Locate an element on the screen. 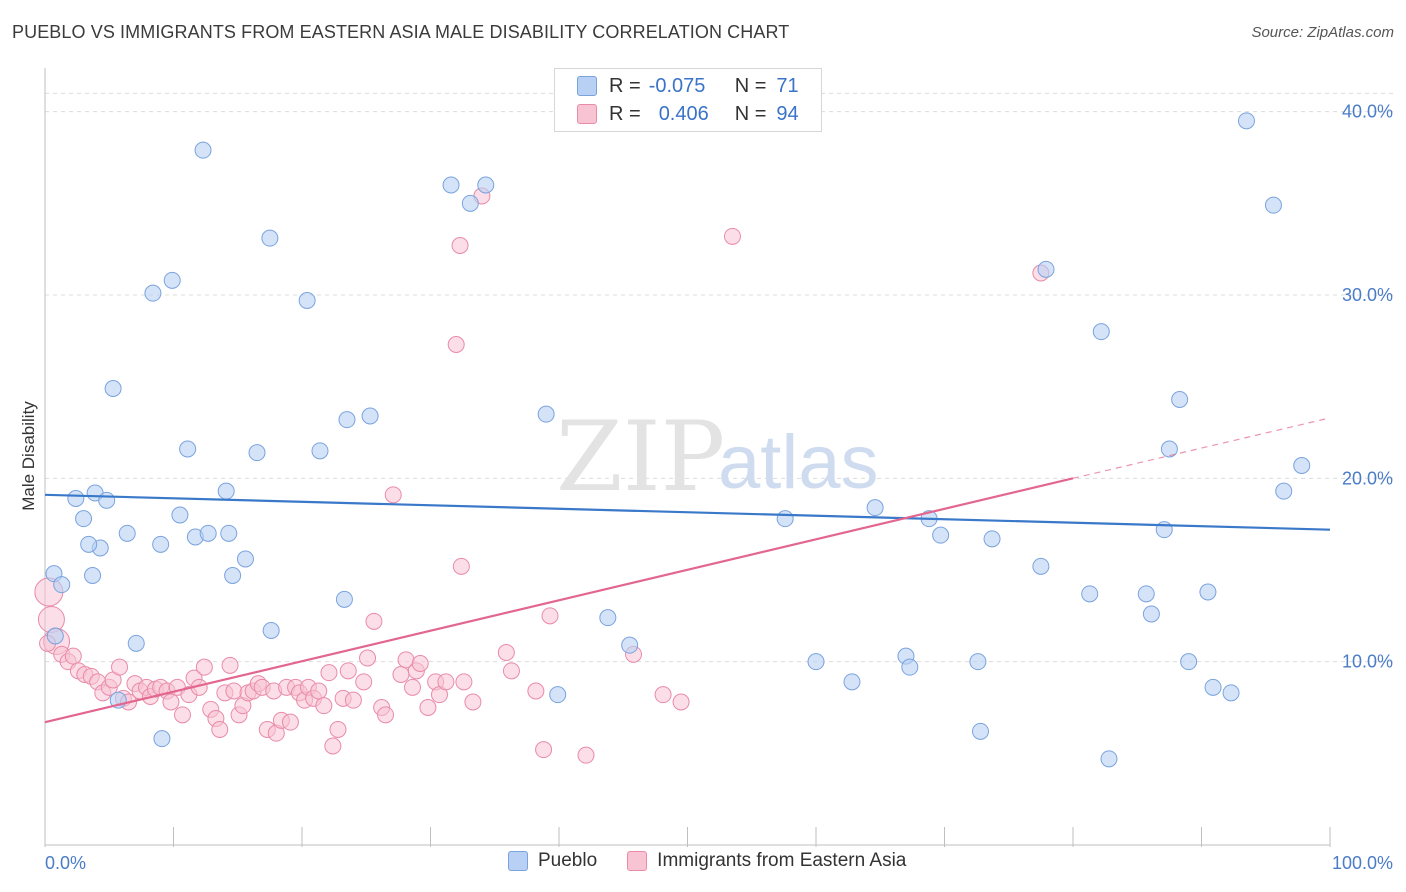 This screenshot has height=892, width=1406. x-tick-labels: 0.0% 100.0% is located at coordinates (719, 863).